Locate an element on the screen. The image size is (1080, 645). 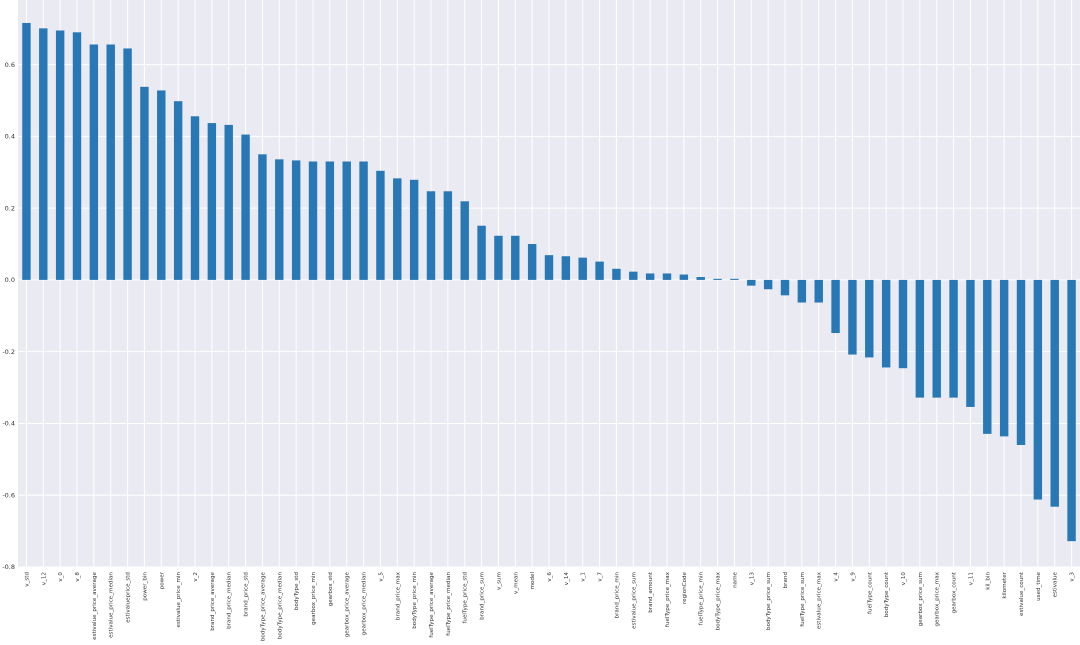
x-tick-label: v_0 is located at coordinates (61, 577).